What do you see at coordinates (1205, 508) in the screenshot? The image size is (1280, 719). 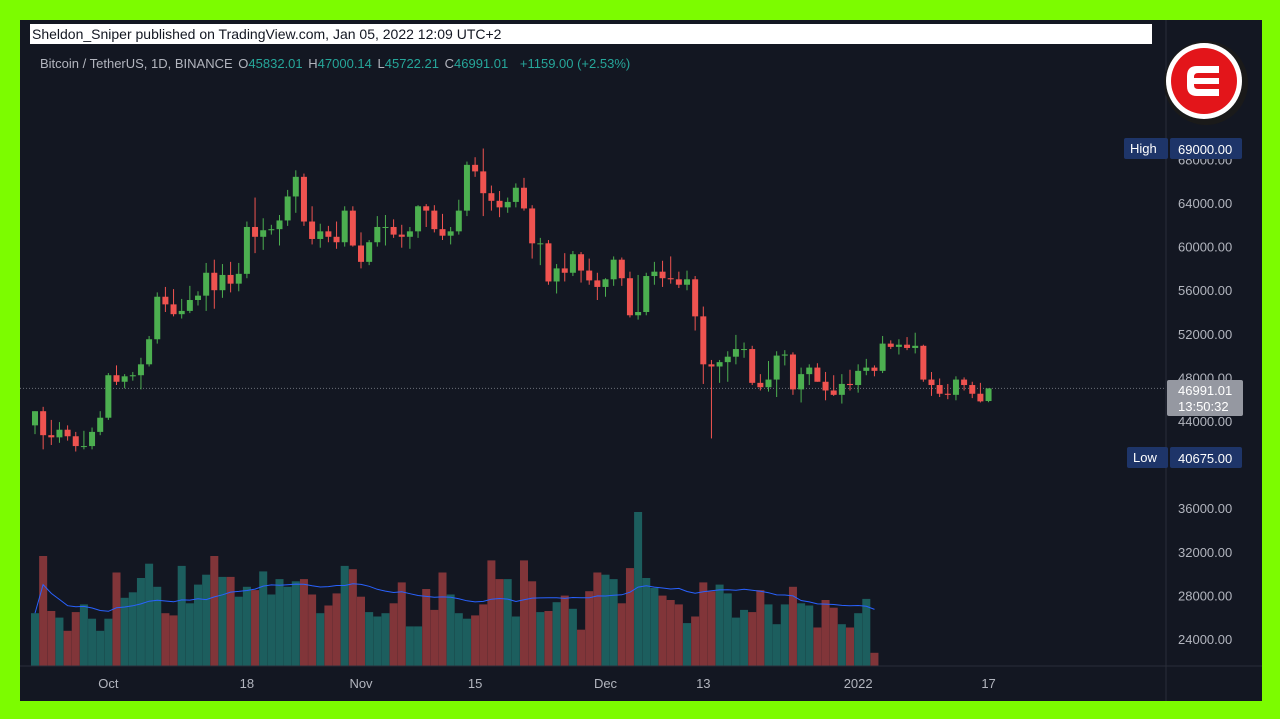 I see `price-tick-label: 36000.00` at bounding box center [1205, 508].